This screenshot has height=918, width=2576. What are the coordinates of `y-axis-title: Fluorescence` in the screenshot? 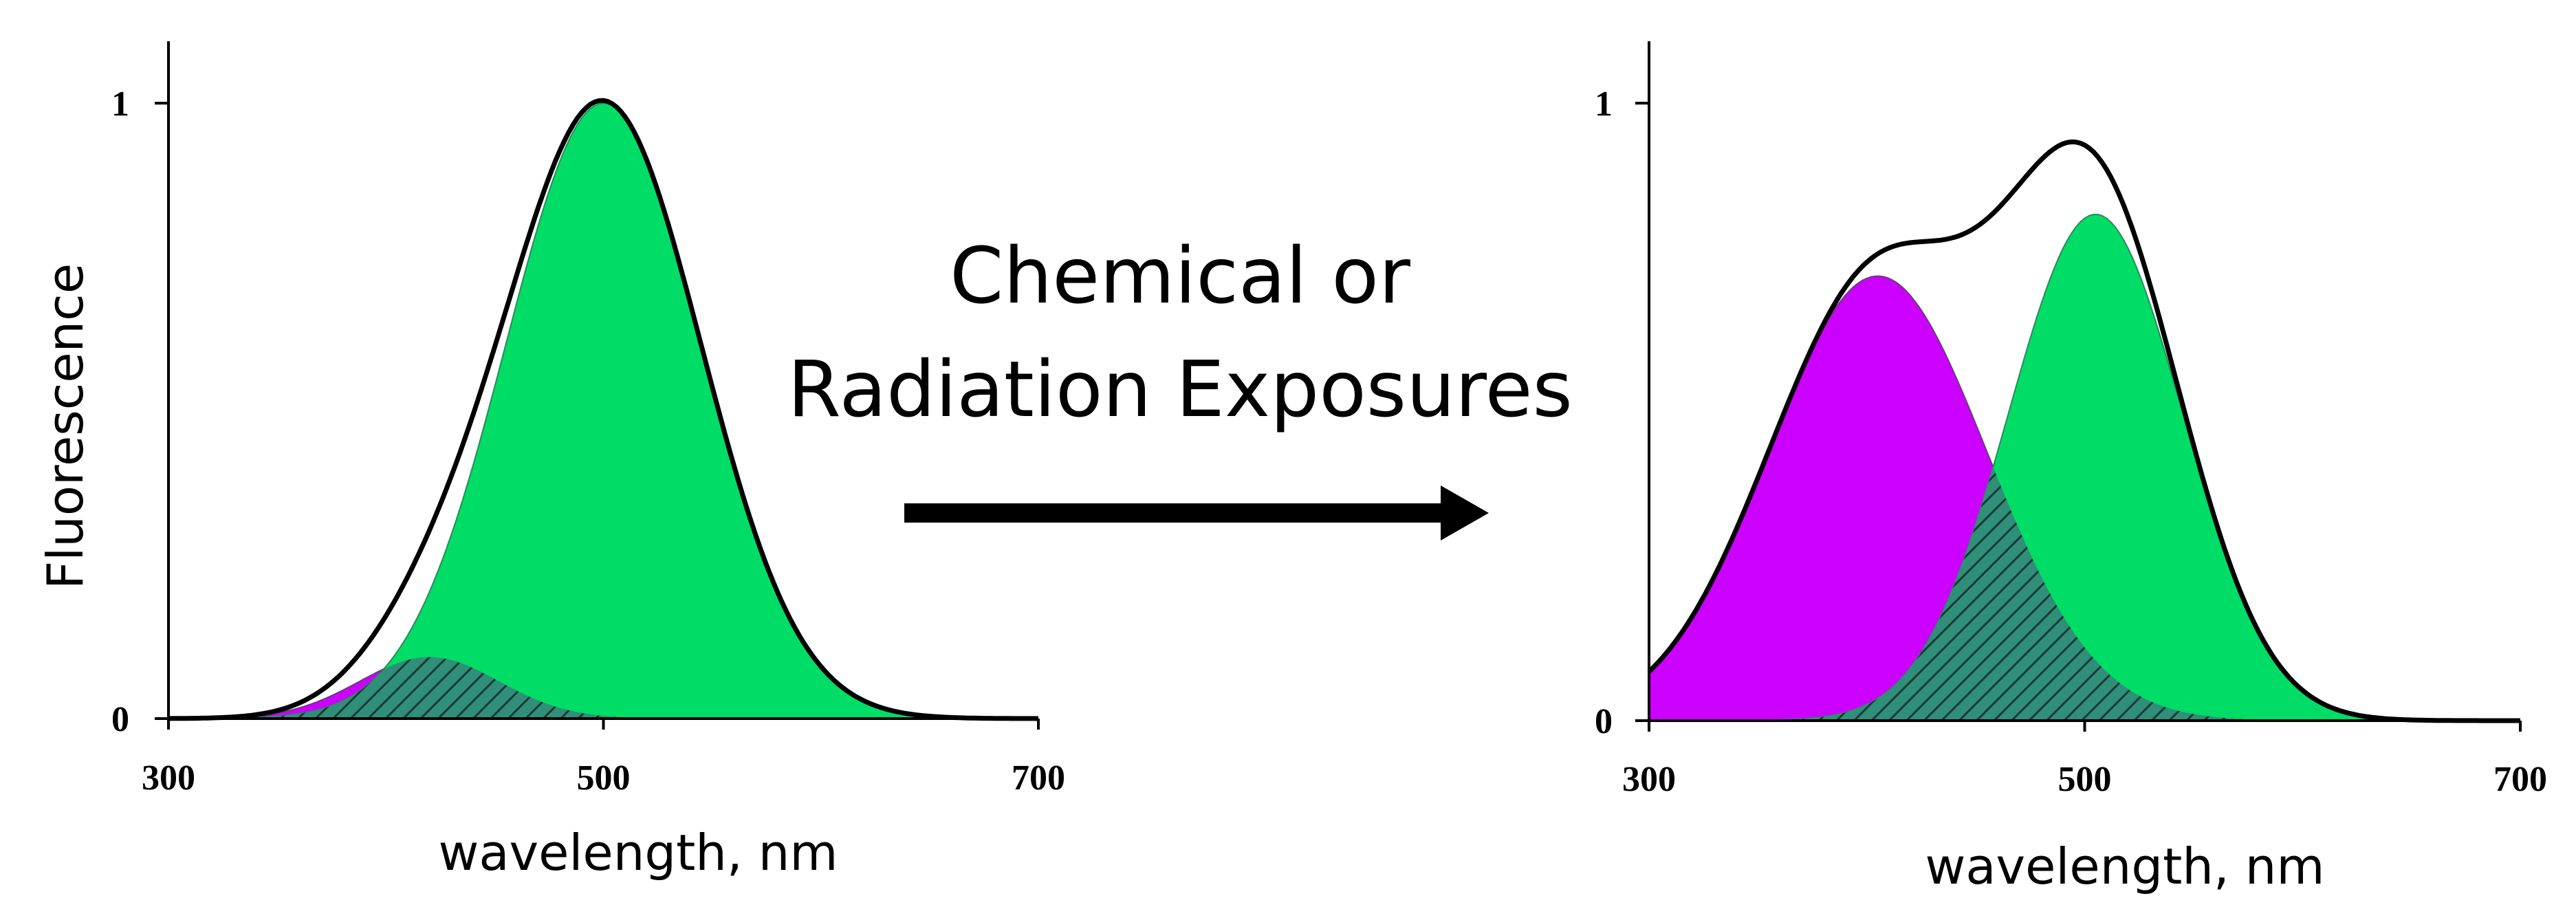 It's located at (65, 426).